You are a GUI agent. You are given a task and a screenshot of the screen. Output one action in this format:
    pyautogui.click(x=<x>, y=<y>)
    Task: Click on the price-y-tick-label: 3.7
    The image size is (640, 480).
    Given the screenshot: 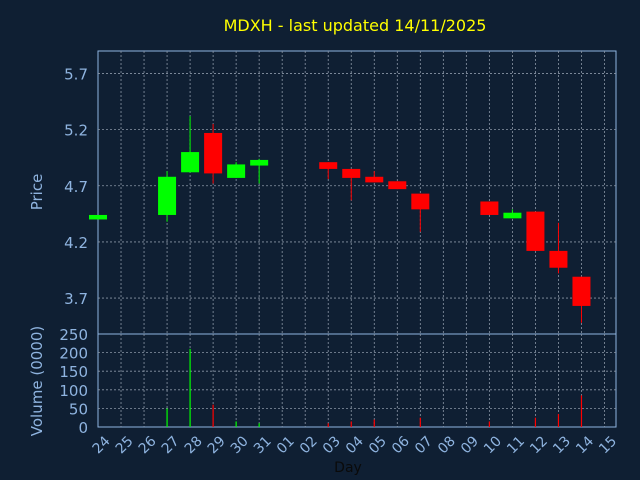 What is the action you would take?
    pyautogui.click(x=76, y=299)
    